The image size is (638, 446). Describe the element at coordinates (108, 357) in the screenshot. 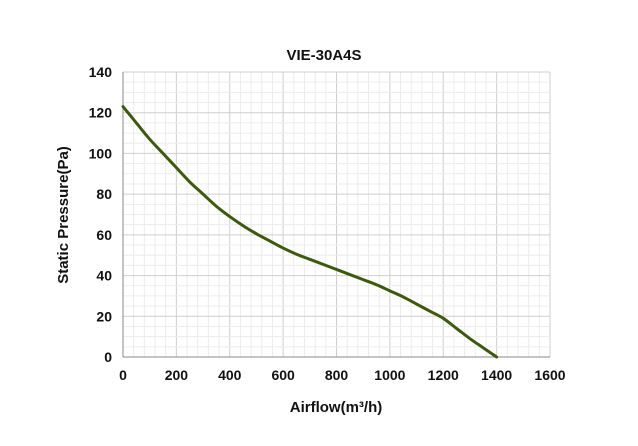

I see `y-tick-label: 0` at that location.